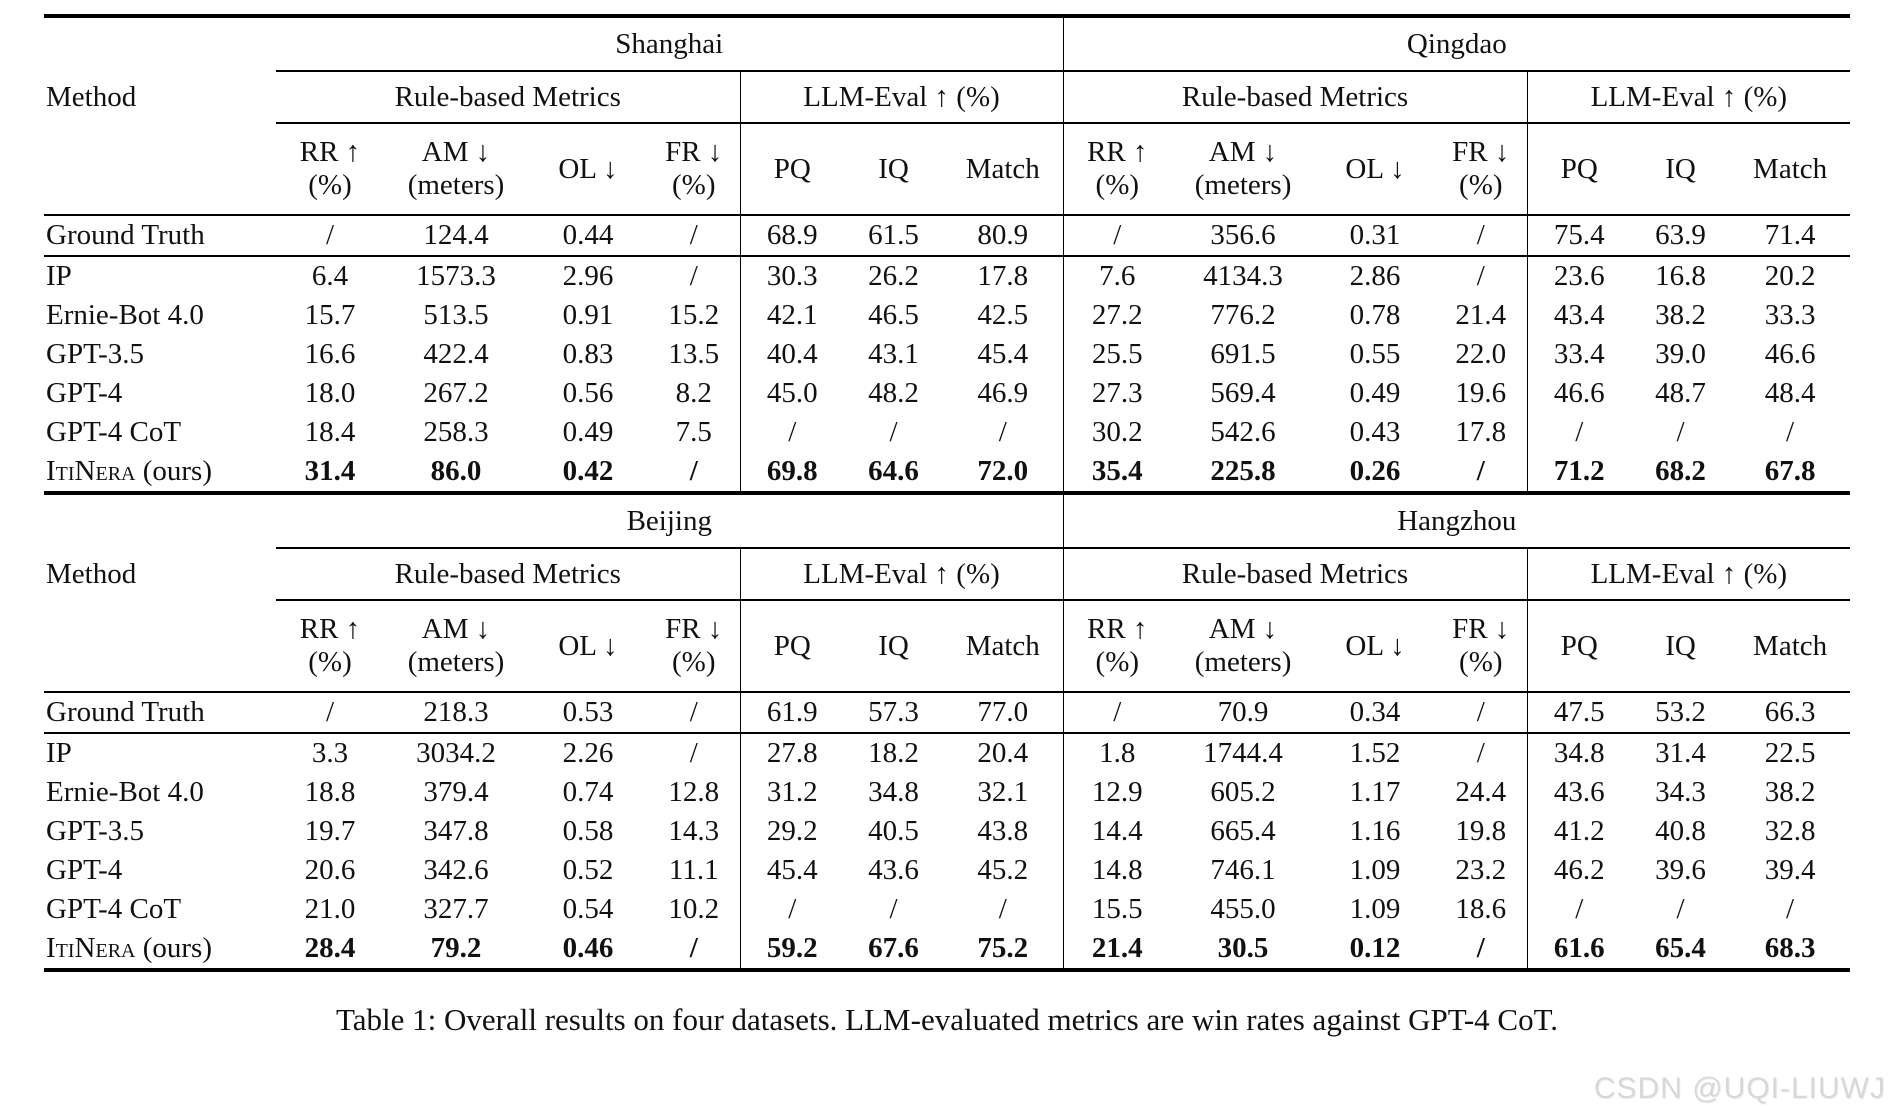 The image size is (1894, 1114). Describe the element at coordinates (95, 831) in the screenshot. I see `method-name: GPT-3.5` at that location.